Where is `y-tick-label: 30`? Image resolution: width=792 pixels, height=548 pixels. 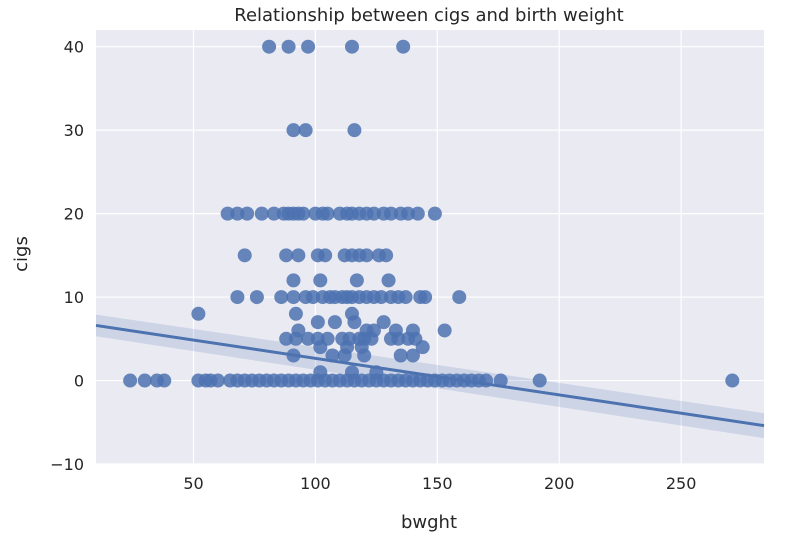 y-tick-label: 30 is located at coordinates (74, 130).